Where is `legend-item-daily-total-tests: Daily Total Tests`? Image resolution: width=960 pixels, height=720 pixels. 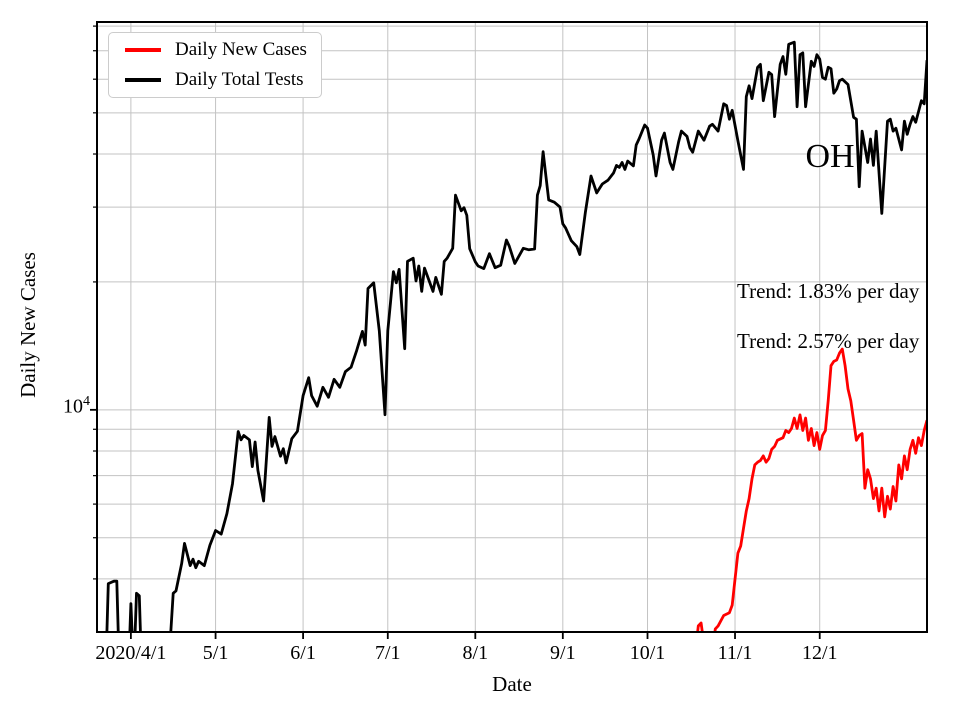
legend-item-daily-total-tests: Daily Total Tests is located at coordinates (216, 80).